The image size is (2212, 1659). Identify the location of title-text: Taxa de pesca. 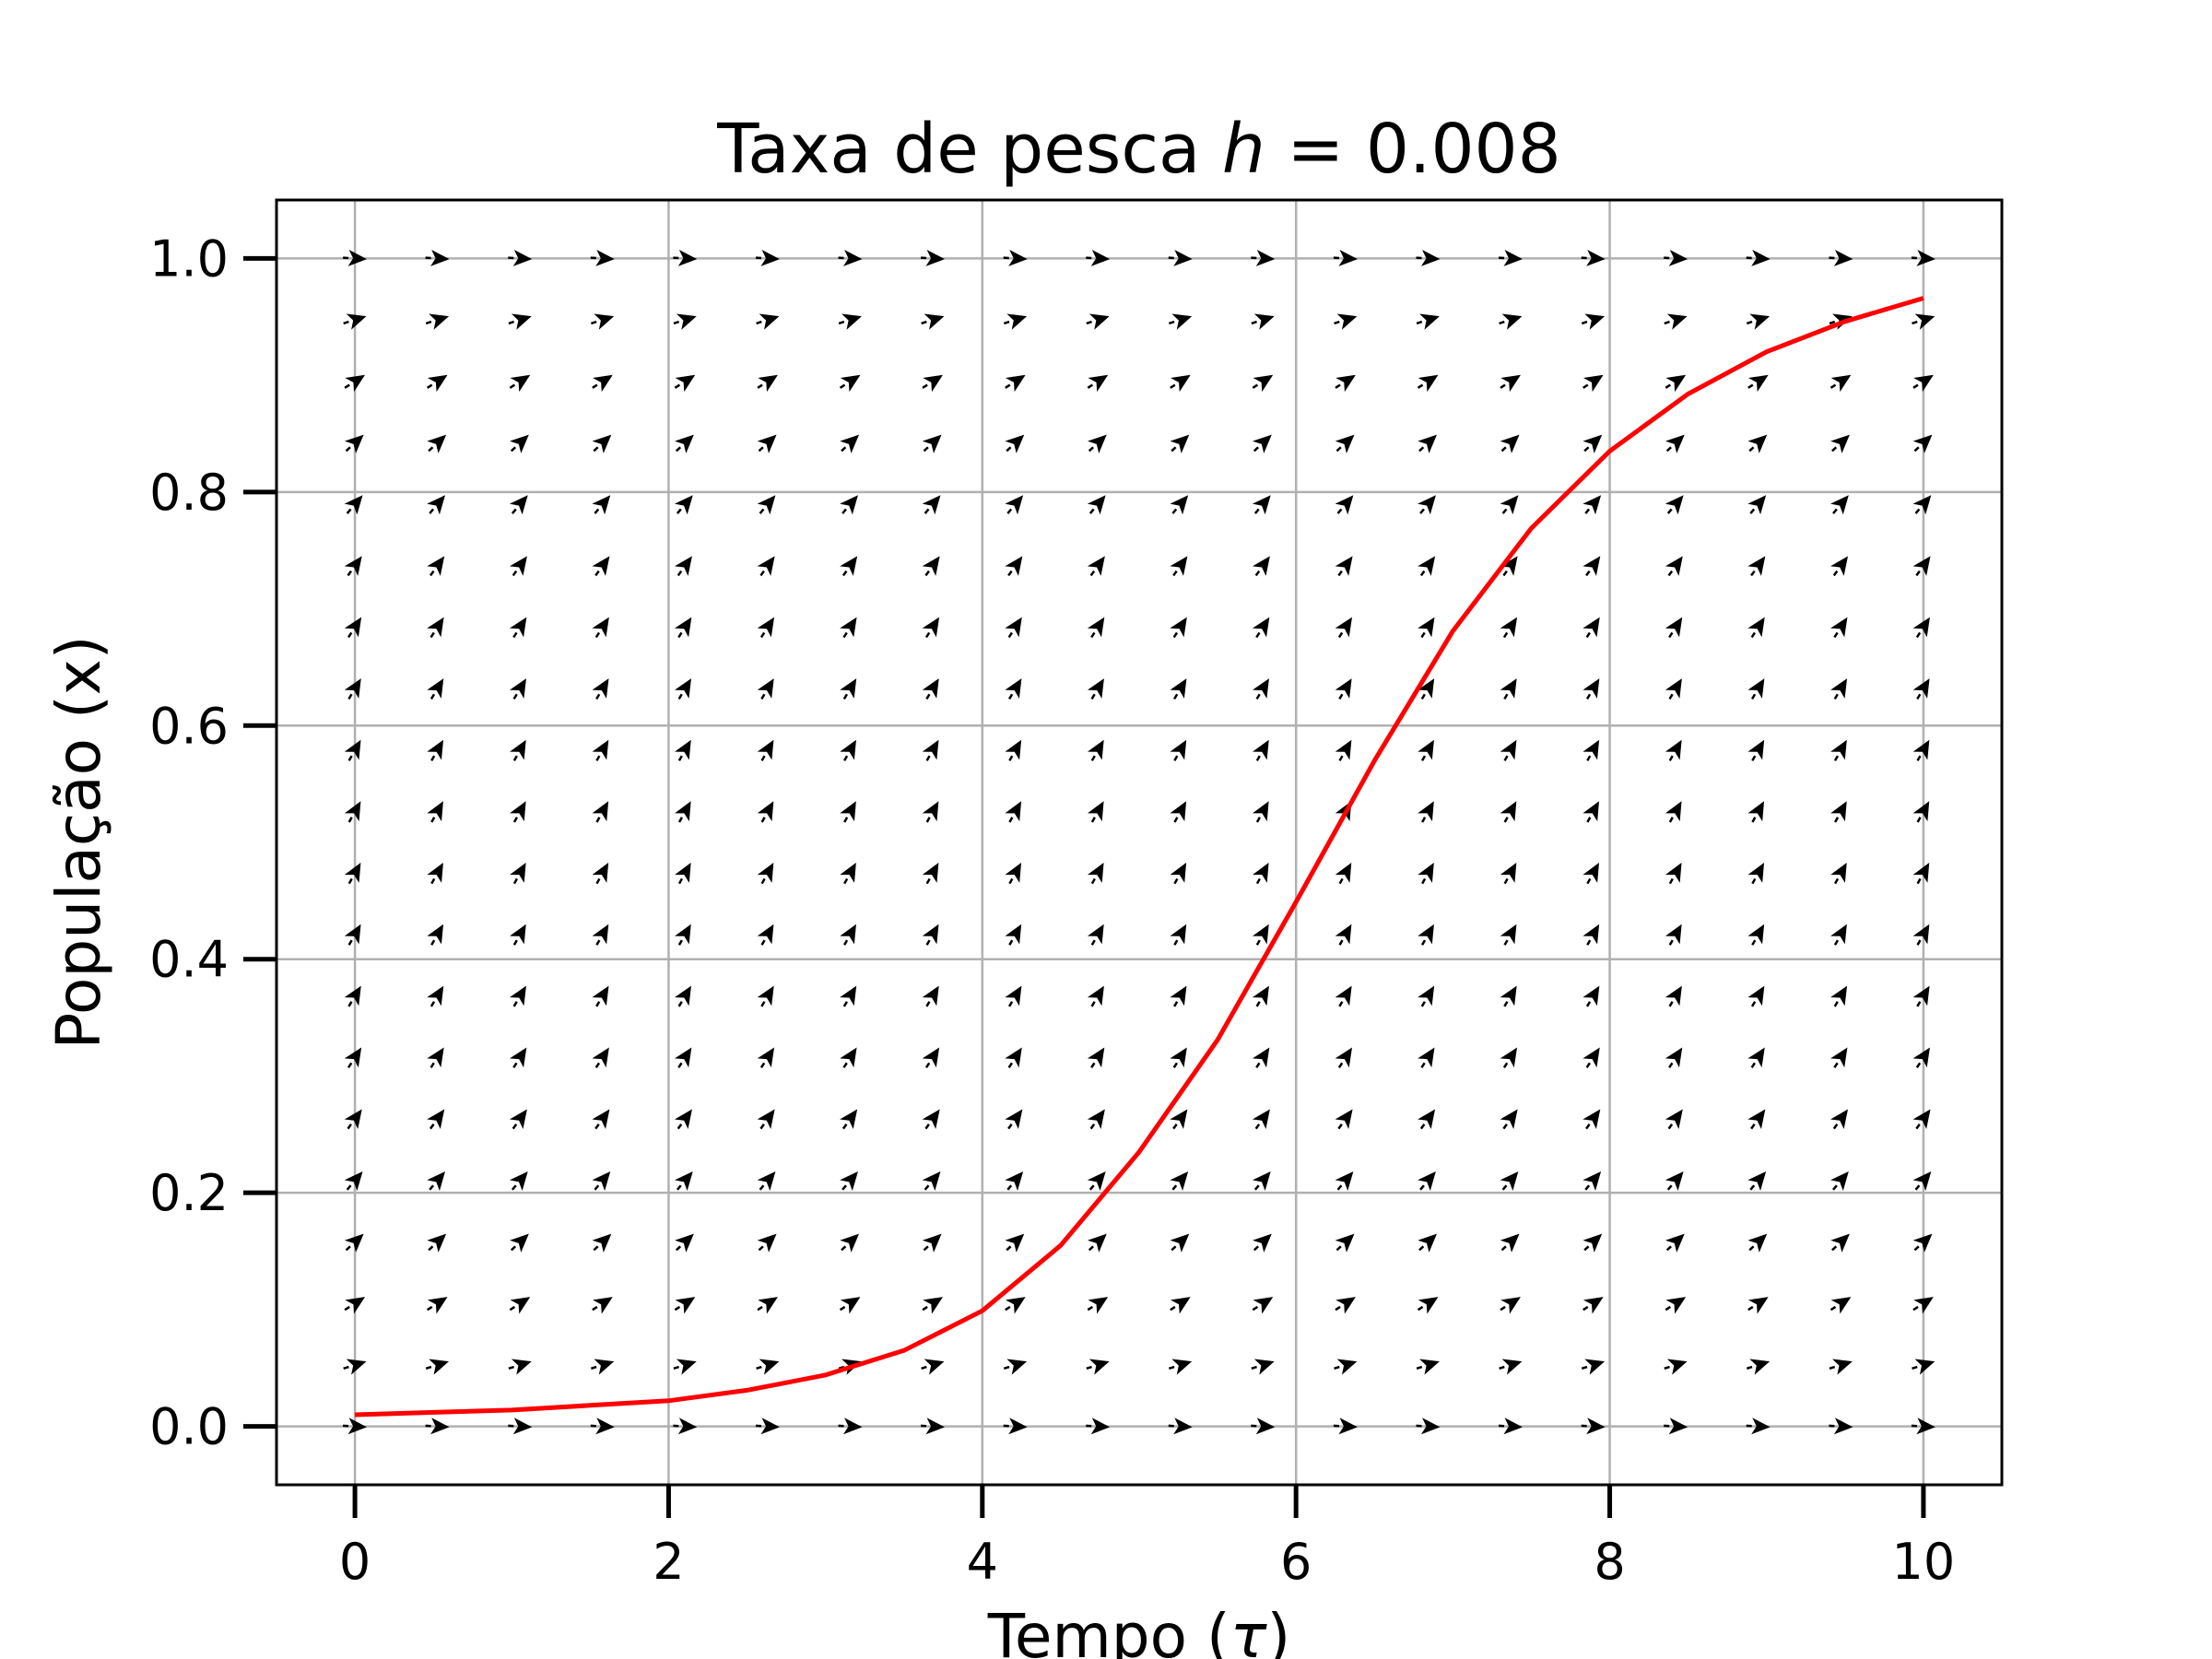
(969, 149).